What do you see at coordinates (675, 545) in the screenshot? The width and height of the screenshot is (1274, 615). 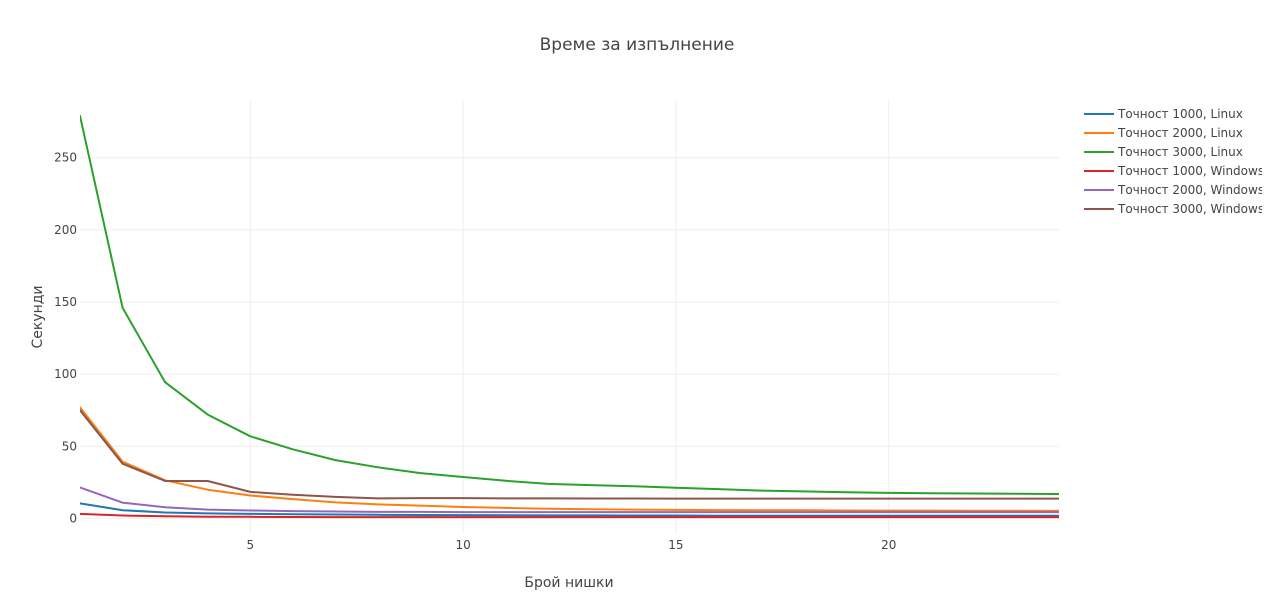 I see `x-tick-label: 15` at bounding box center [675, 545].